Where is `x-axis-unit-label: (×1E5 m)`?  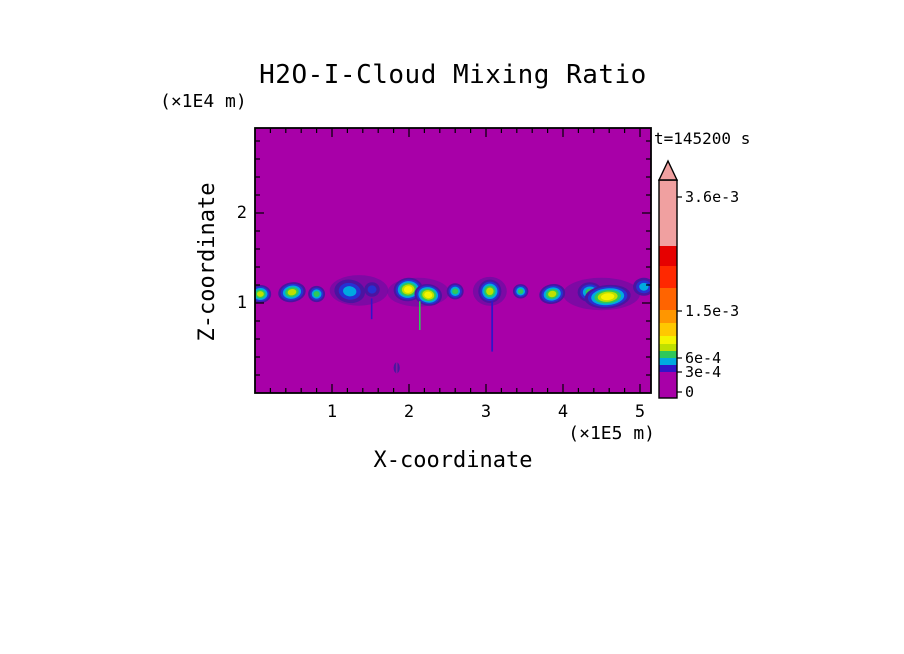
x-axis-unit-label: (×1E5 m) is located at coordinates (611, 433).